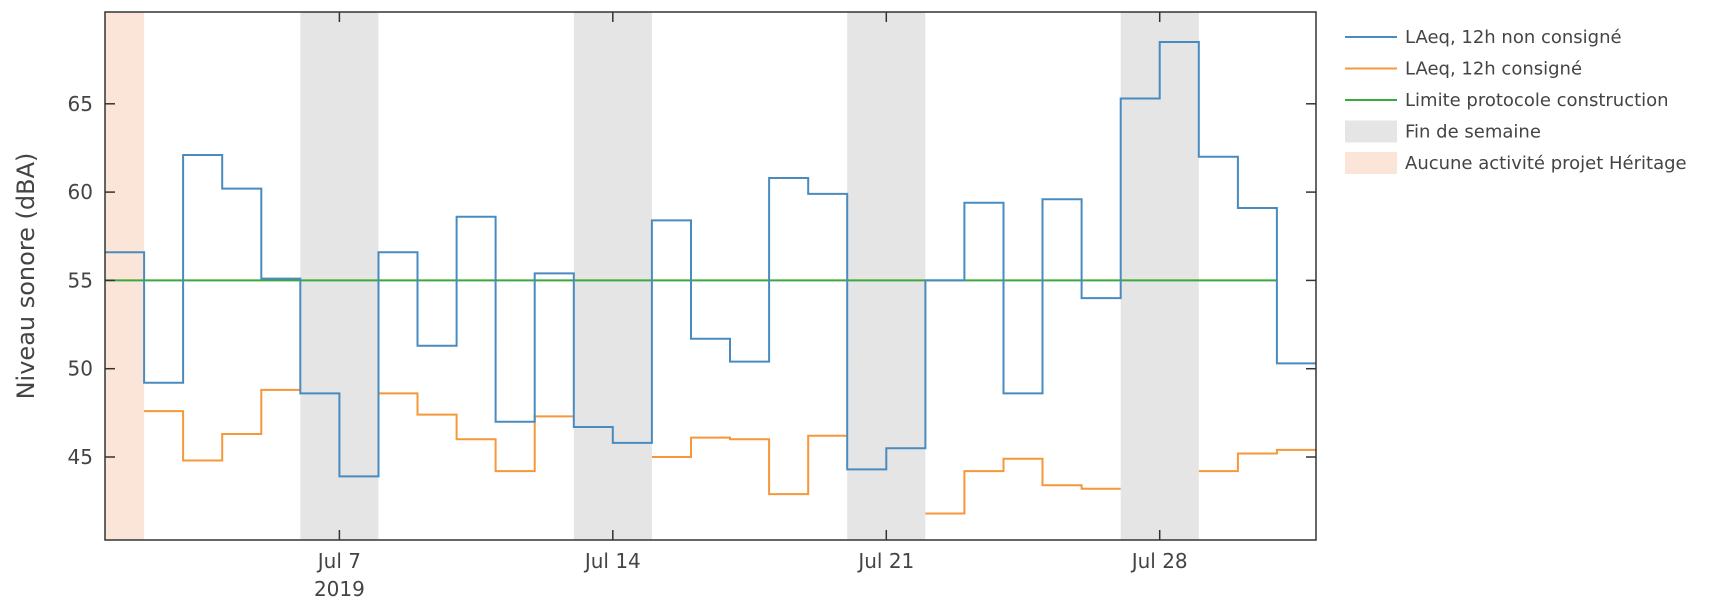 The height and width of the screenshot is (600, 1728). I want to click on y-tick-label-60: 60, so click(80, 192).